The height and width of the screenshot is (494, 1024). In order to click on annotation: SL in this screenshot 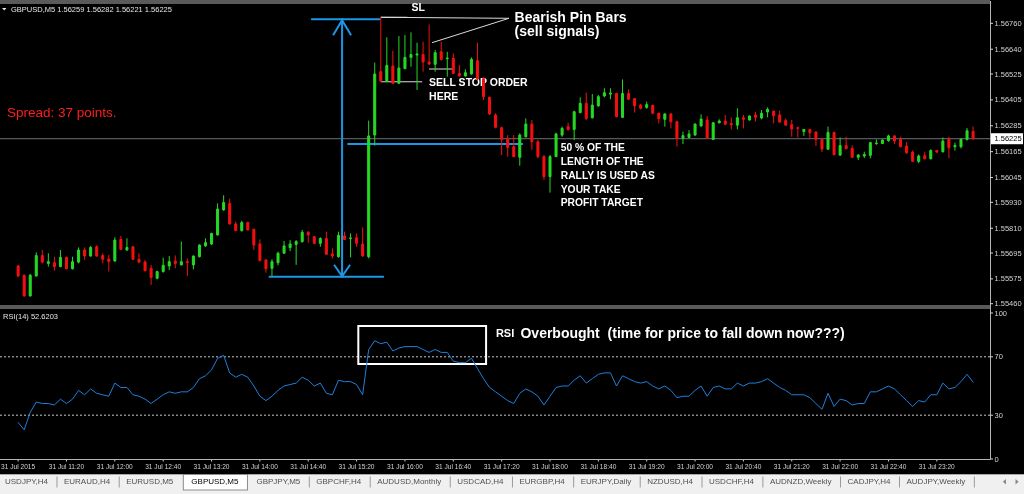, I will do `click(418, 7)`.